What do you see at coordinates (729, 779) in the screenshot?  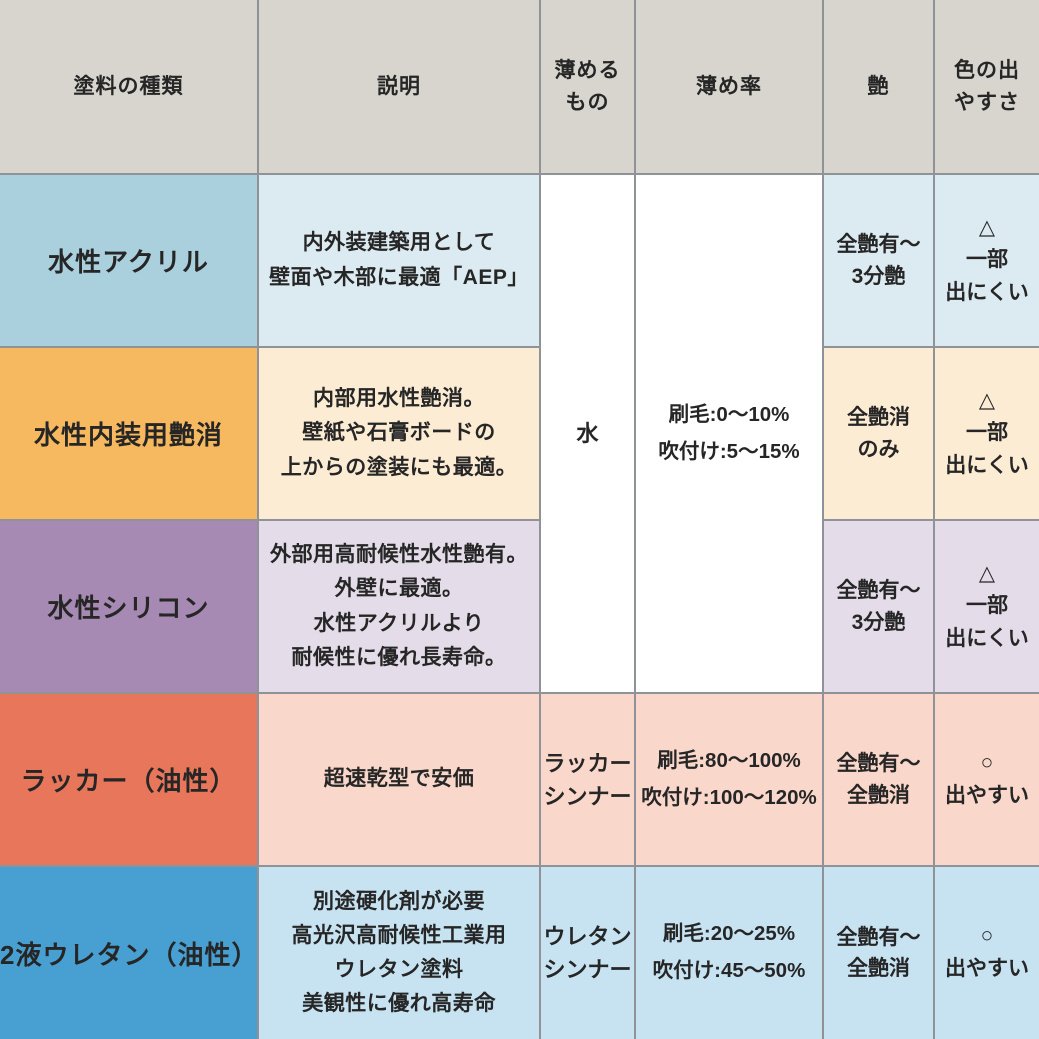 I see `dilution-ratio-cell: 刷毛:80〜100% 吹付け:100〜120%` at bounding box center [729, 779].